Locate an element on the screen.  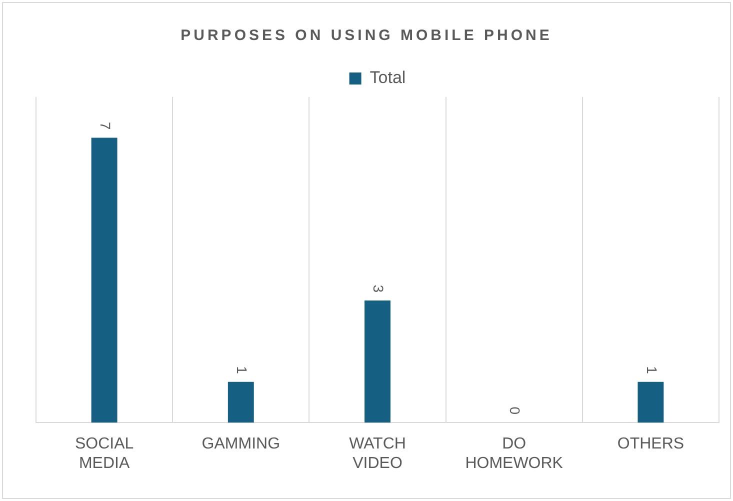
legend-label: Total is located at coordinates (388, 78).